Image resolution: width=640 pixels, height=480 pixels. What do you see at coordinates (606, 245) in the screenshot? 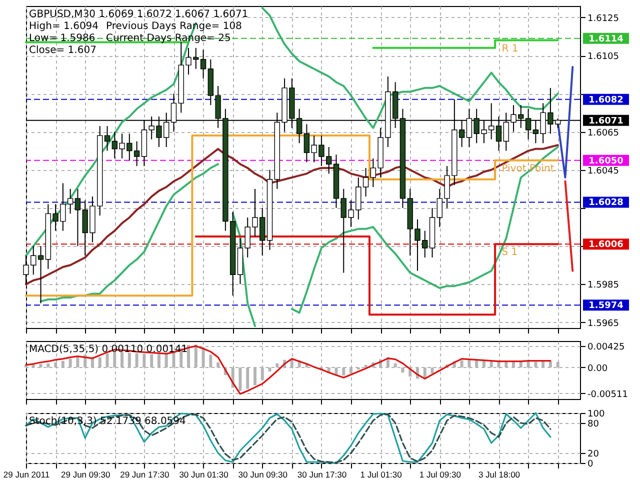
I see `ref-line-label: 1.6006` at bounding box center [606, 245].